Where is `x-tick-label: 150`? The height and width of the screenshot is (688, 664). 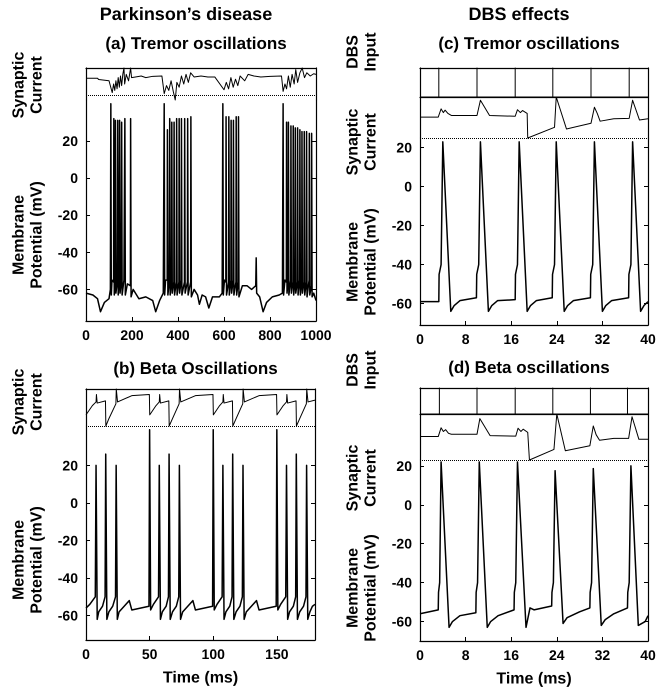 x-tick-label: 150 is located at coordinates (277, 654).